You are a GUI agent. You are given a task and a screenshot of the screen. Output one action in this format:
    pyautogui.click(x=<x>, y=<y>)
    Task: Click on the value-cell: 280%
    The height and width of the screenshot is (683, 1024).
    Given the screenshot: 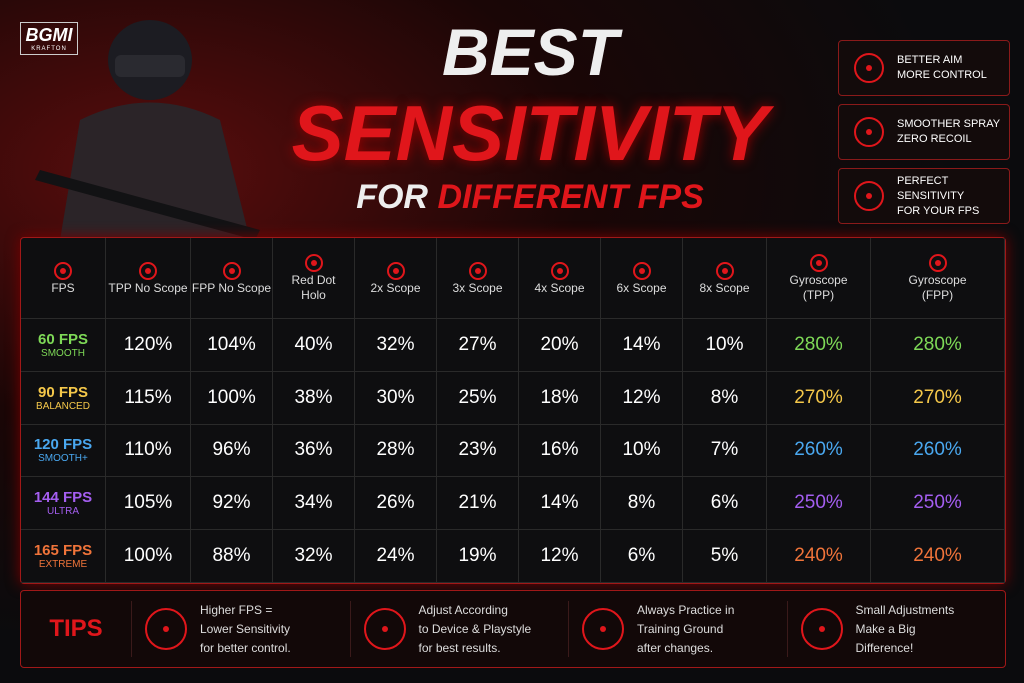 What is the action you would take?
    pyautogui.click(x=938, y=345)
    